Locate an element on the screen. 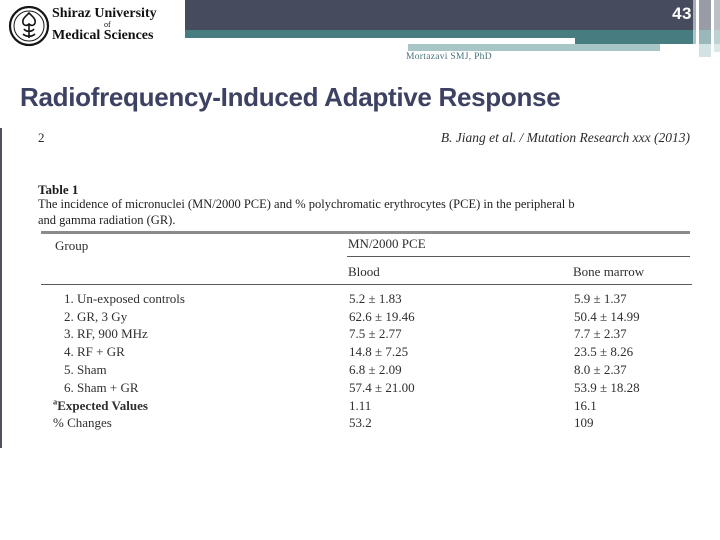 This screenshot has height=540, width=720. header-navy-band is located at coordinates (452, 15).